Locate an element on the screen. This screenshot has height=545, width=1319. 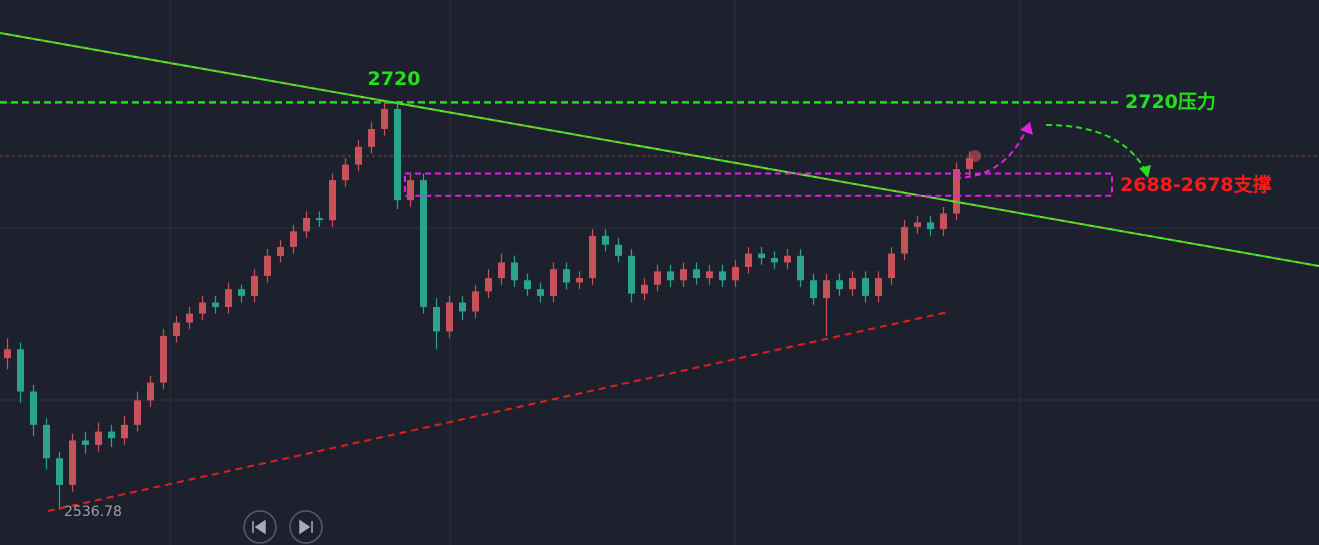
support-zone is located at coordinates (758, 184).